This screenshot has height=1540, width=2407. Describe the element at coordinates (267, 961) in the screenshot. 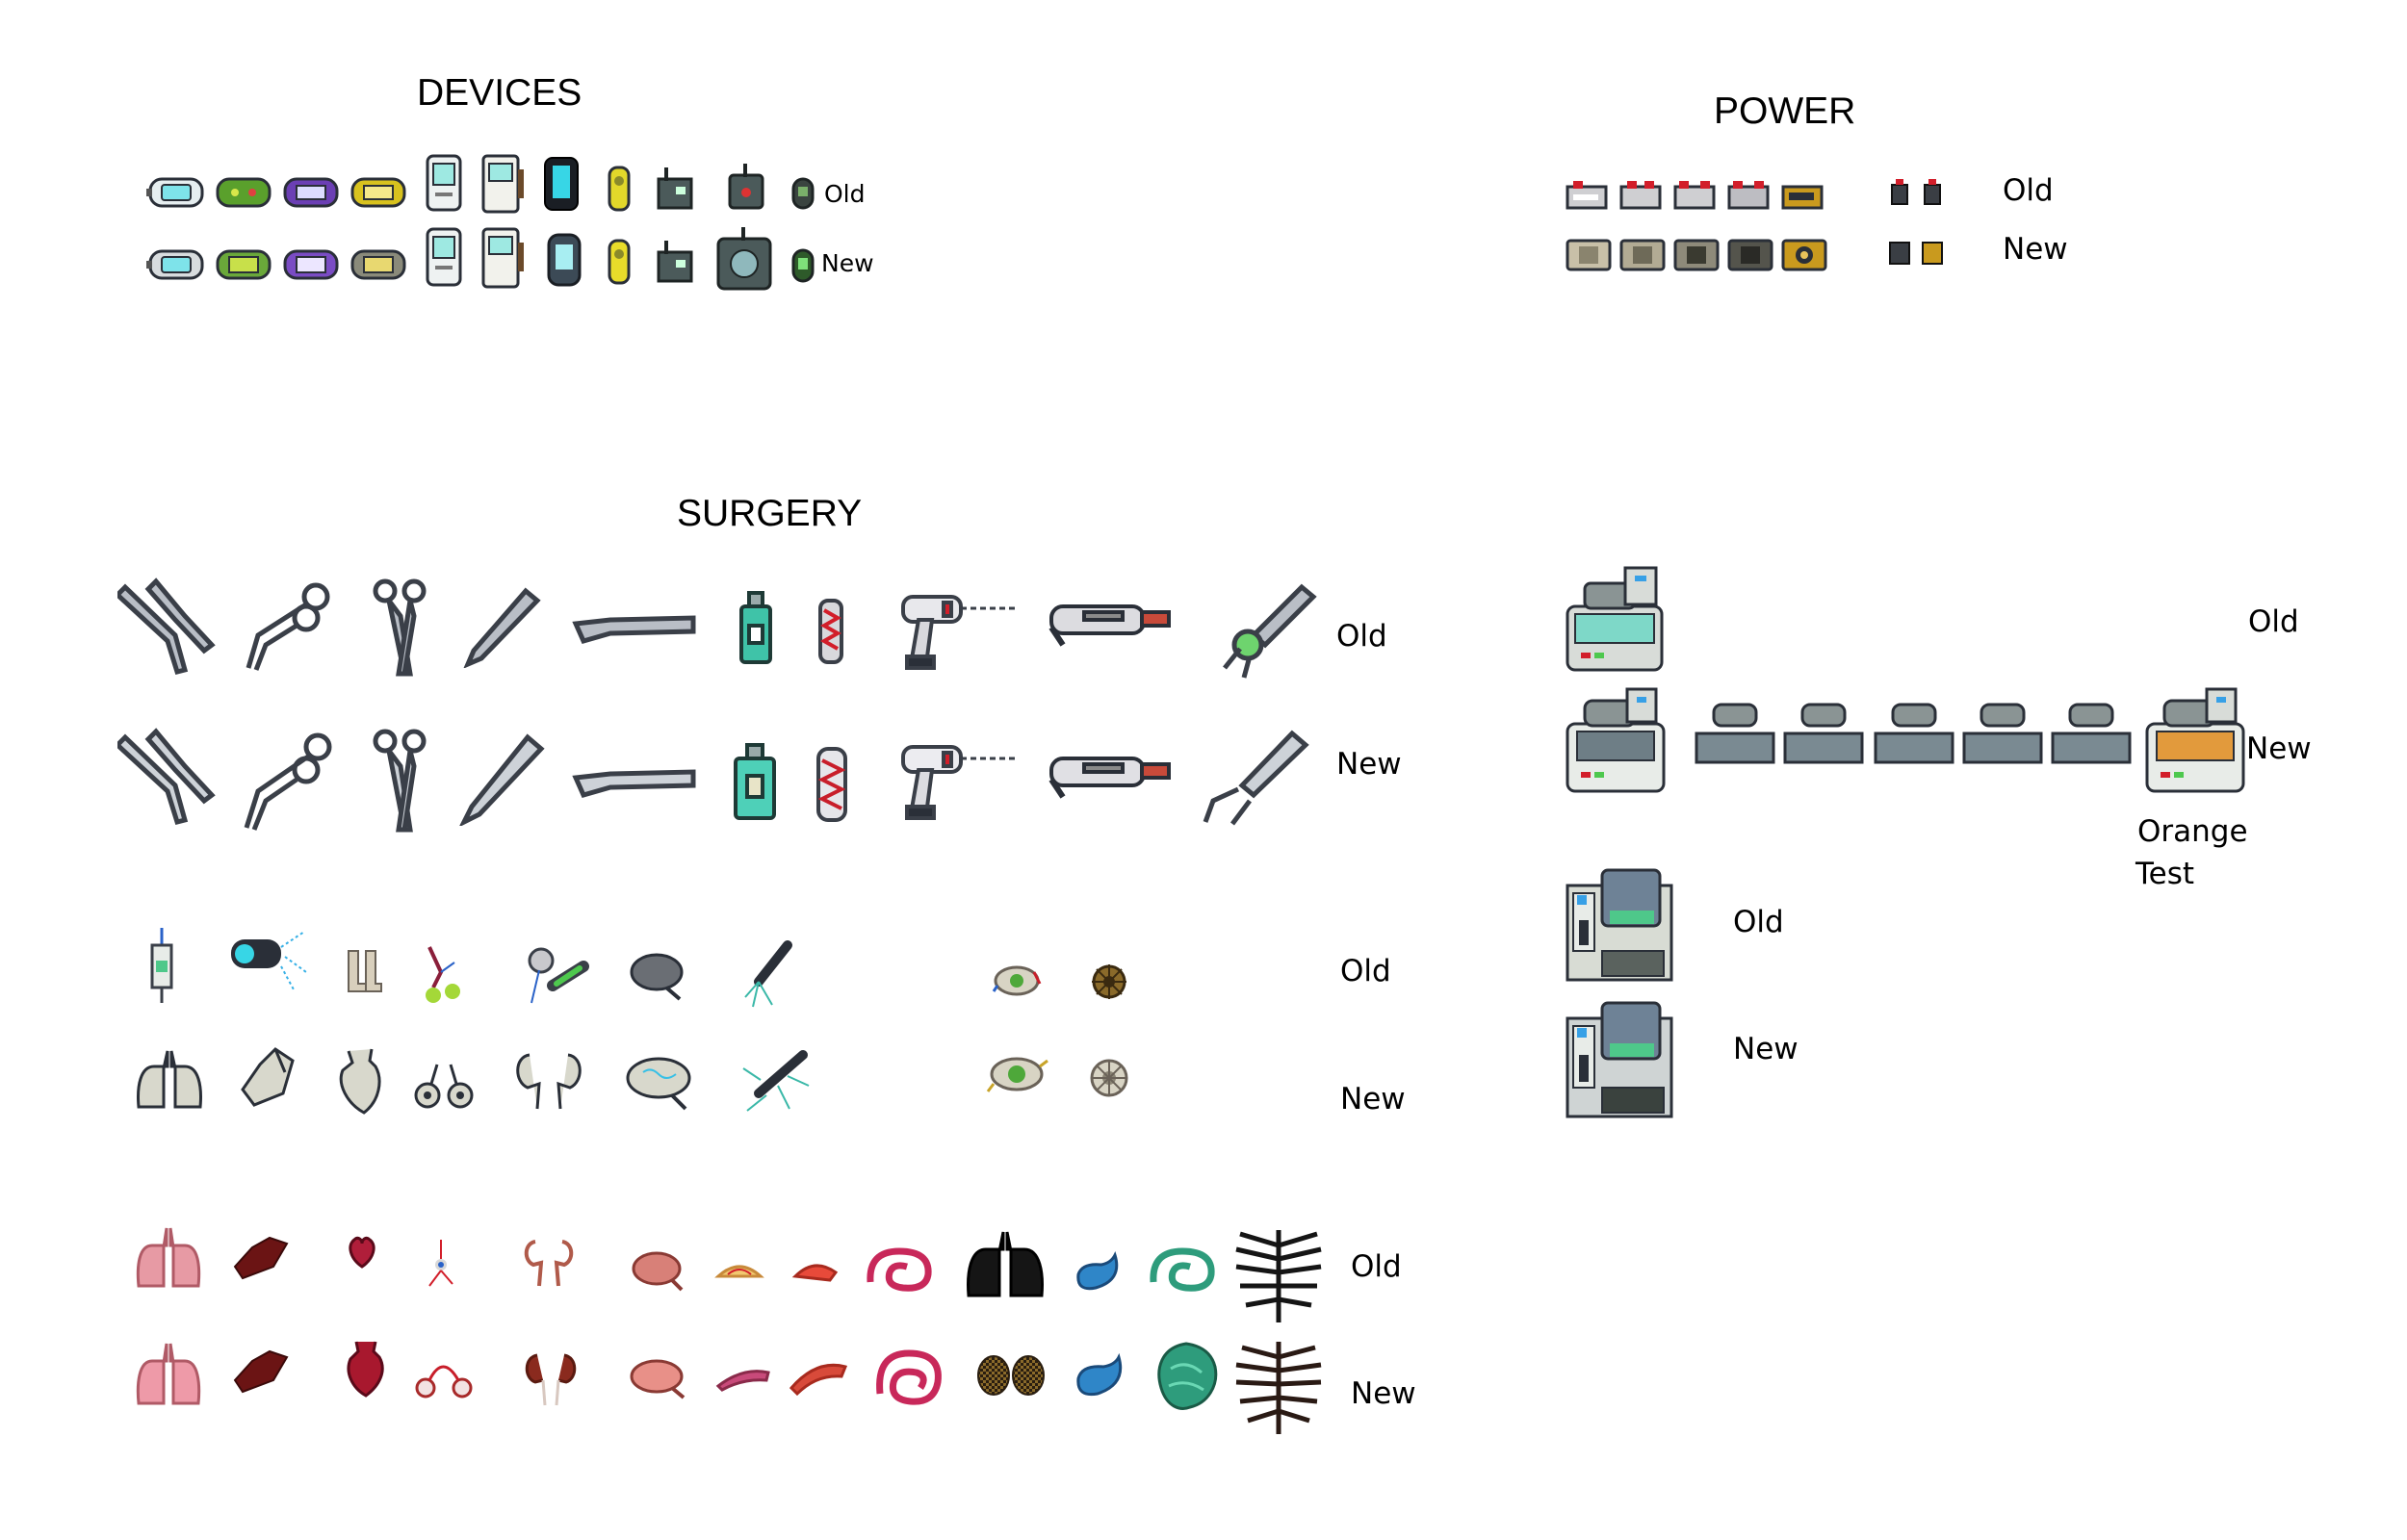

I see `implant-case-icon` at that location.